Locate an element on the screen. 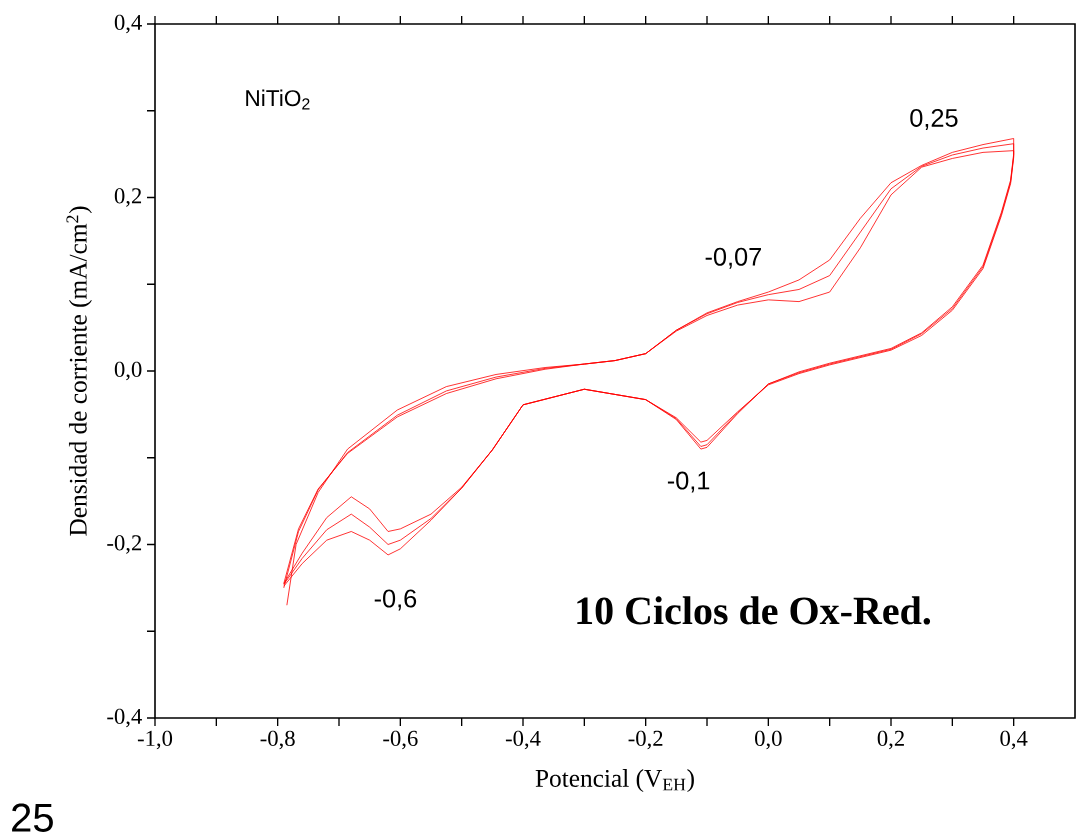 The image size is (1078, 839). text: 25 is located at coordinates (32, 817).